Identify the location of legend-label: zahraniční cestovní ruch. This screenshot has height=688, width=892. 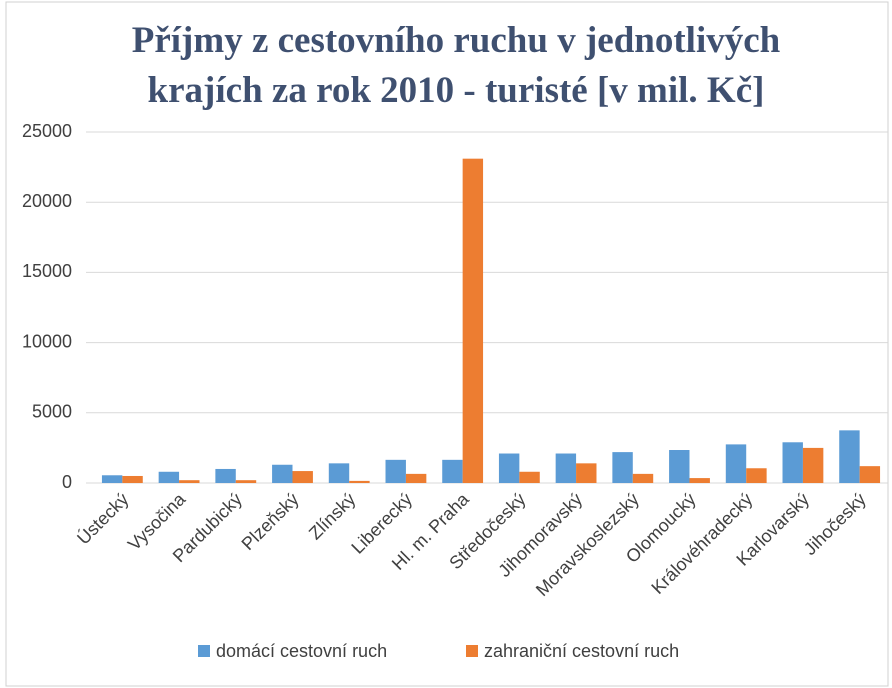
(581, 651).